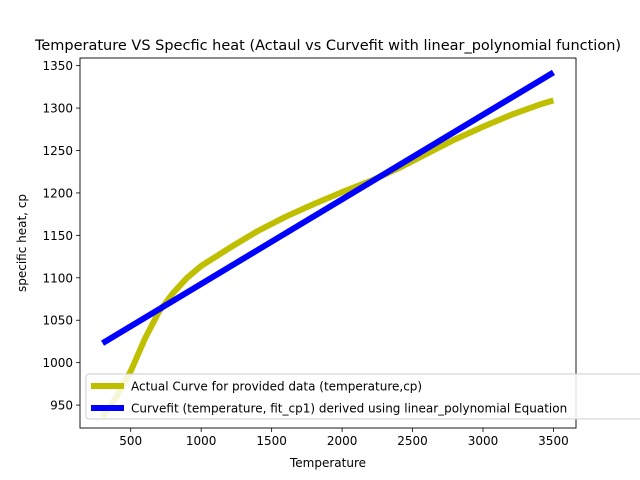  I want to click on y-axis-label: specific heat, cp, so click(22, 243).